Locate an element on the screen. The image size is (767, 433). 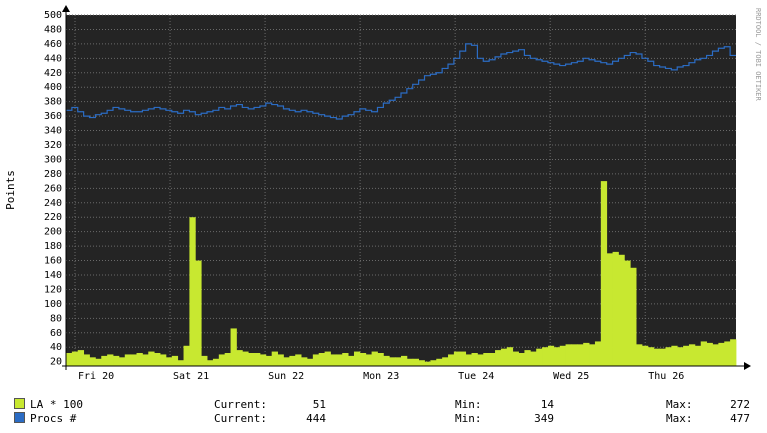
y-axis-arrow is located at coordinates (66, 8).